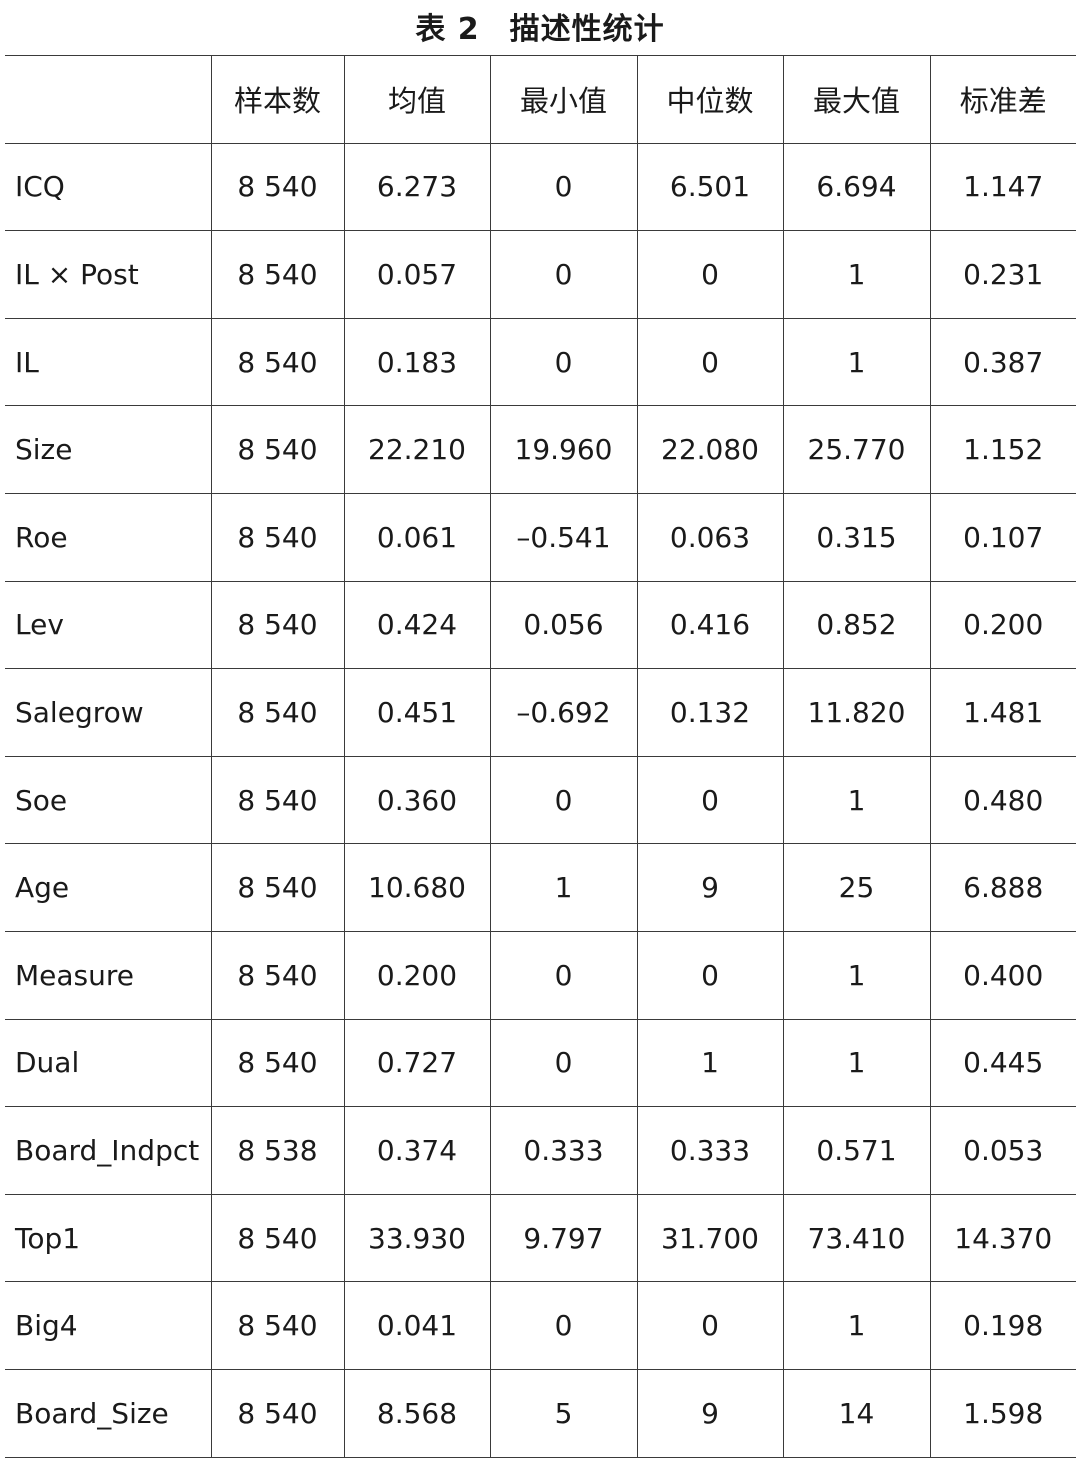 This screenshot has width=1080, height=1474. I want to click on max-cell: 0.852, so click(856, 625).